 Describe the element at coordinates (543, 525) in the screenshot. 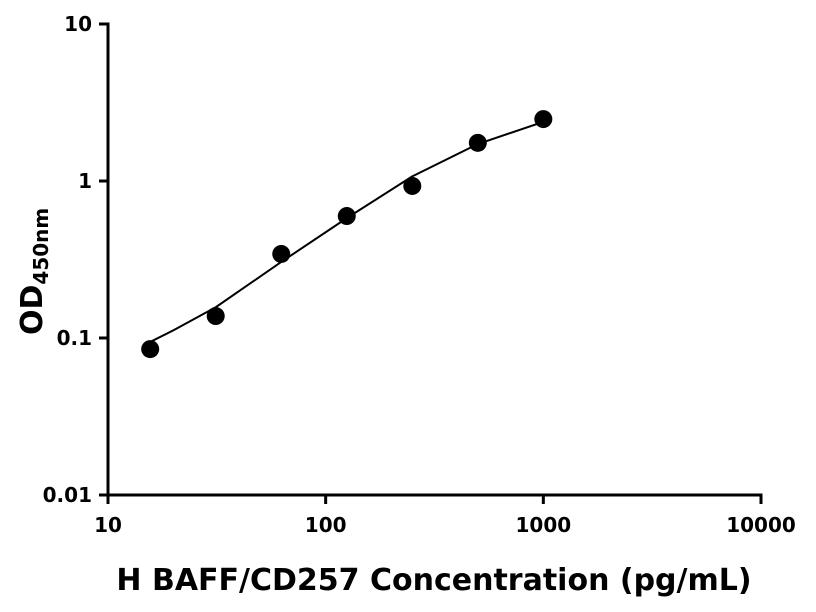

I see `x-tick-label: 1000` at that location.